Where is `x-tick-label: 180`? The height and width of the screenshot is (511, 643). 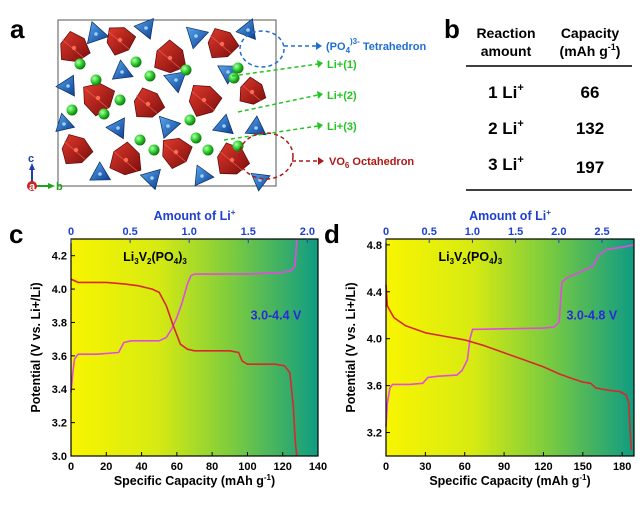 x-tick-label: 180 is located at coordinates (622, 467).